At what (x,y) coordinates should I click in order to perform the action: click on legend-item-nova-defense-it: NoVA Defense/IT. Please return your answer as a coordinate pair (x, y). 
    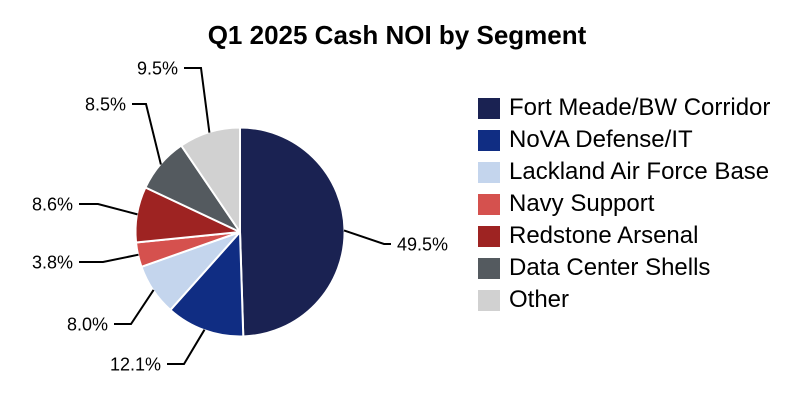
    Looking at the image, I should click on (624, 139).